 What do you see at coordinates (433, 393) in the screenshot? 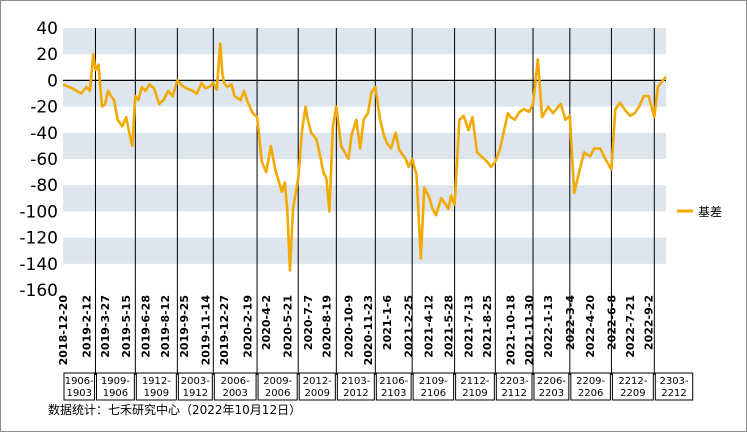
I see `contract-label: 2106` at bounding box center [433, 393].